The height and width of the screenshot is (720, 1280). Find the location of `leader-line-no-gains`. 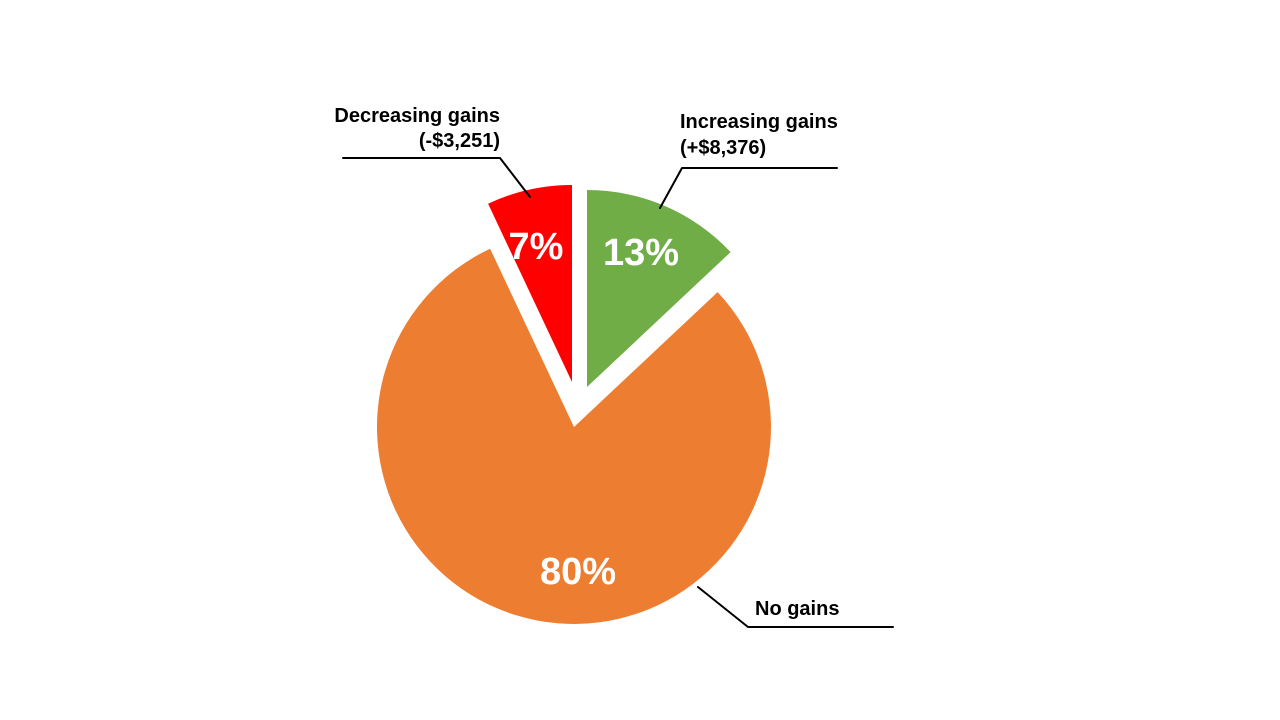

leader-line-no-gains is located at coordinates (795, 607).